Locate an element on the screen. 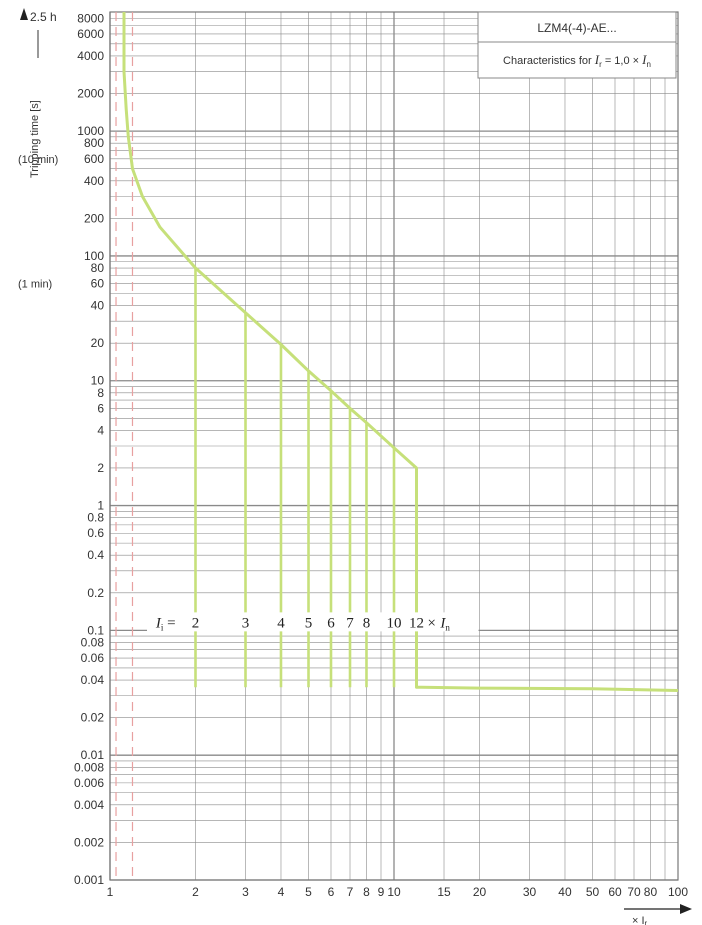 The width and height of the screenshot is (702, 925). x-tick-label: 3 is located at coordinates (245, 892).